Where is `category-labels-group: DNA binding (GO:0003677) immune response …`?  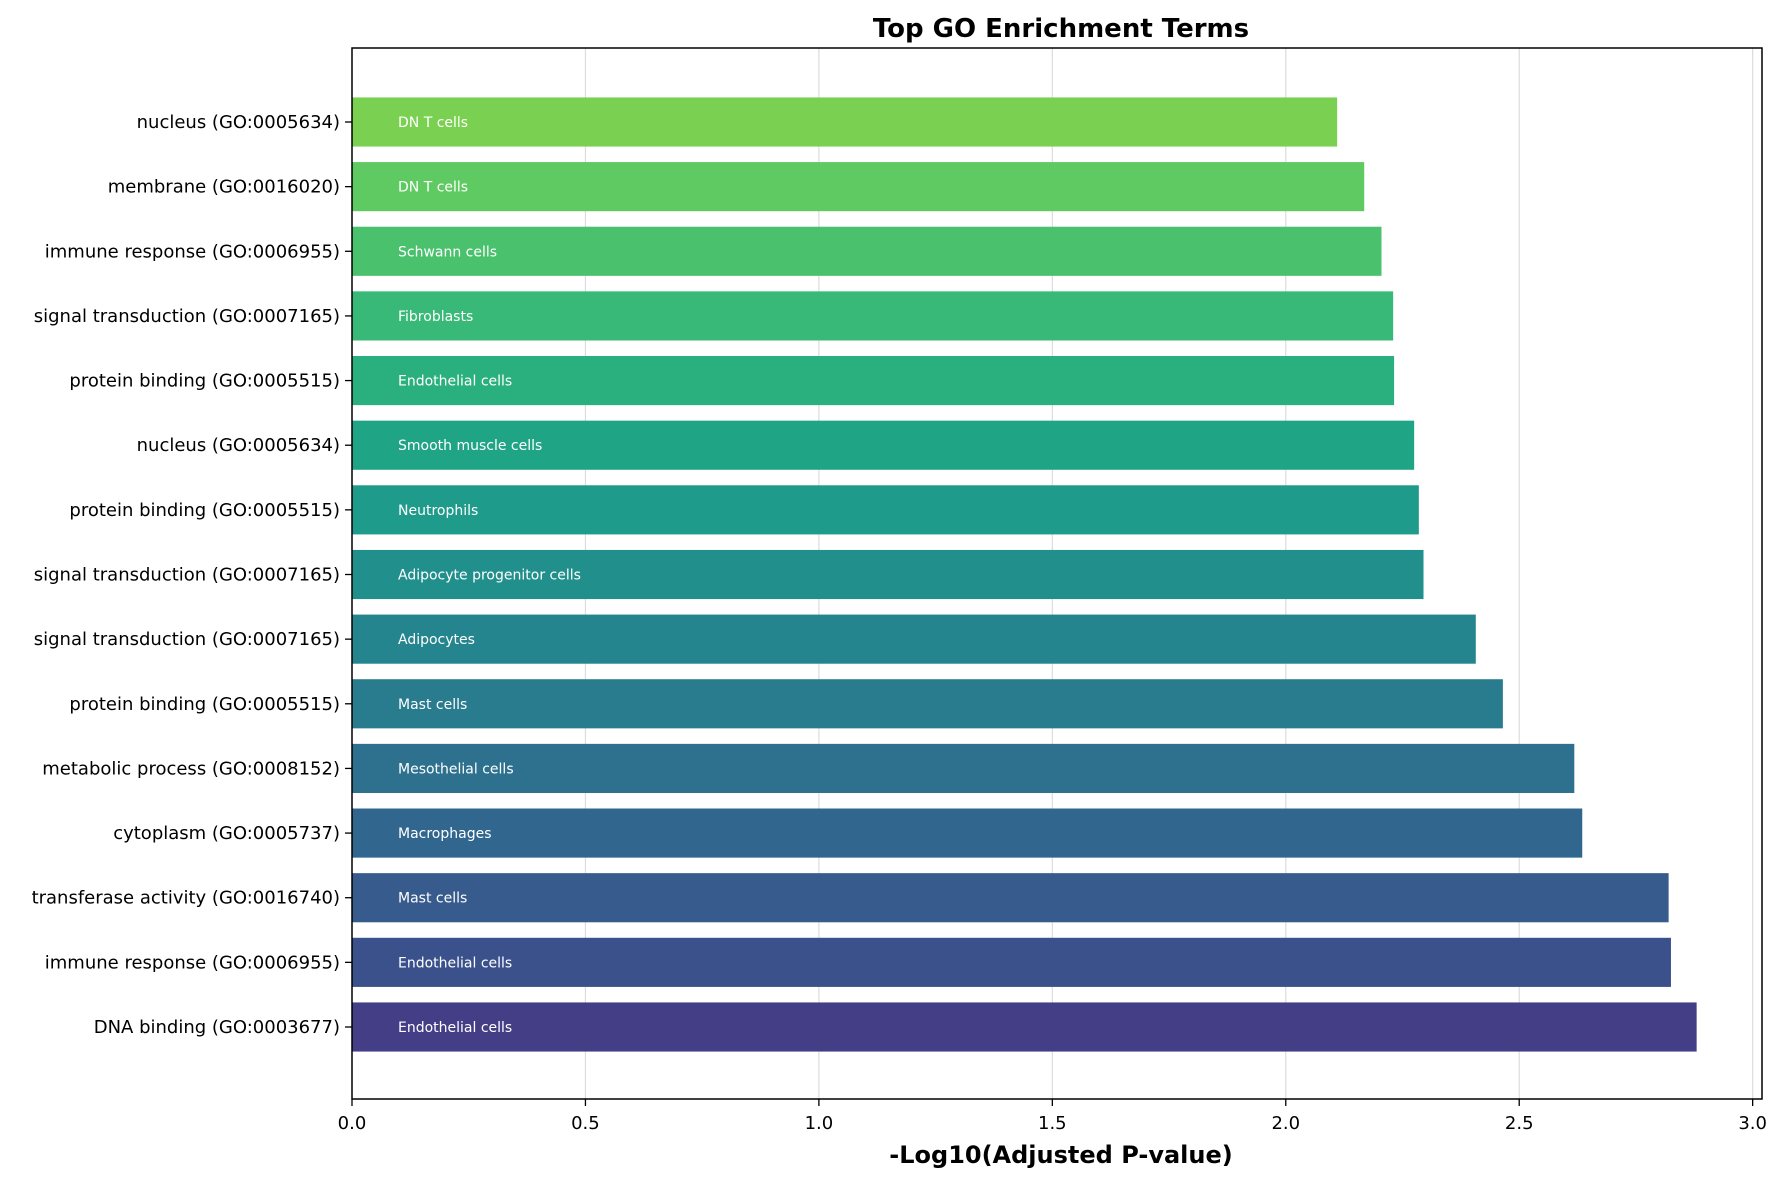
category-labels-group: DNA binding (GO:0003677) immune response … is located at coordinates (192, 575).